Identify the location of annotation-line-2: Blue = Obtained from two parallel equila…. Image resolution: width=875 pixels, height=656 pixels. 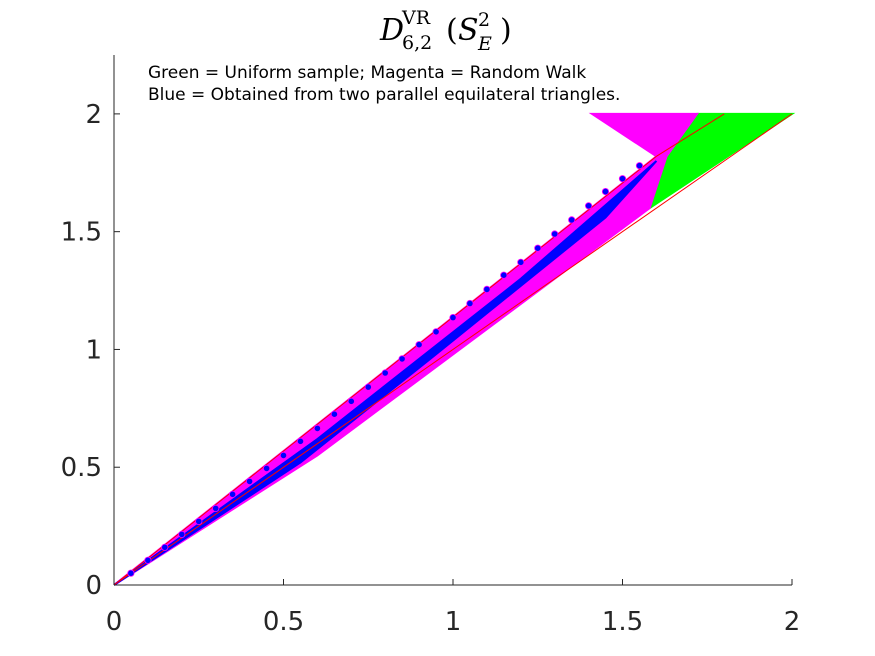
(384, 95).